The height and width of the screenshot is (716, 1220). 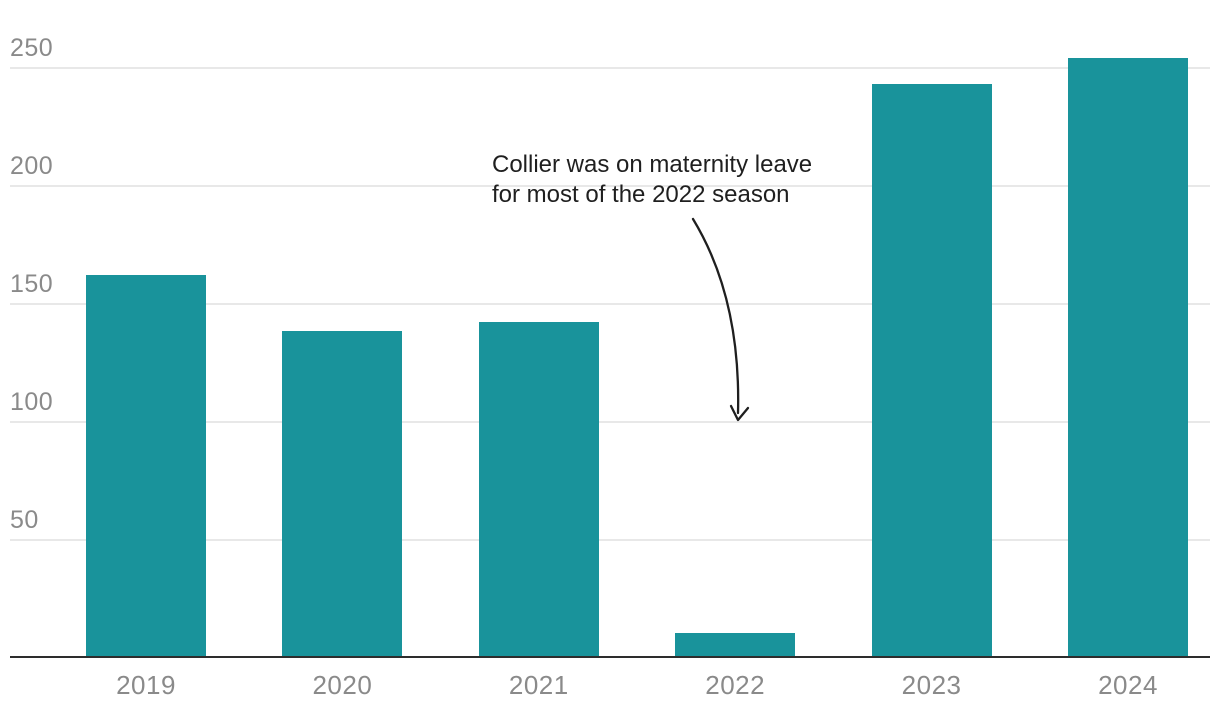 I want to click on x-tick-label-2020: 2020, so click(x=342, y=685).